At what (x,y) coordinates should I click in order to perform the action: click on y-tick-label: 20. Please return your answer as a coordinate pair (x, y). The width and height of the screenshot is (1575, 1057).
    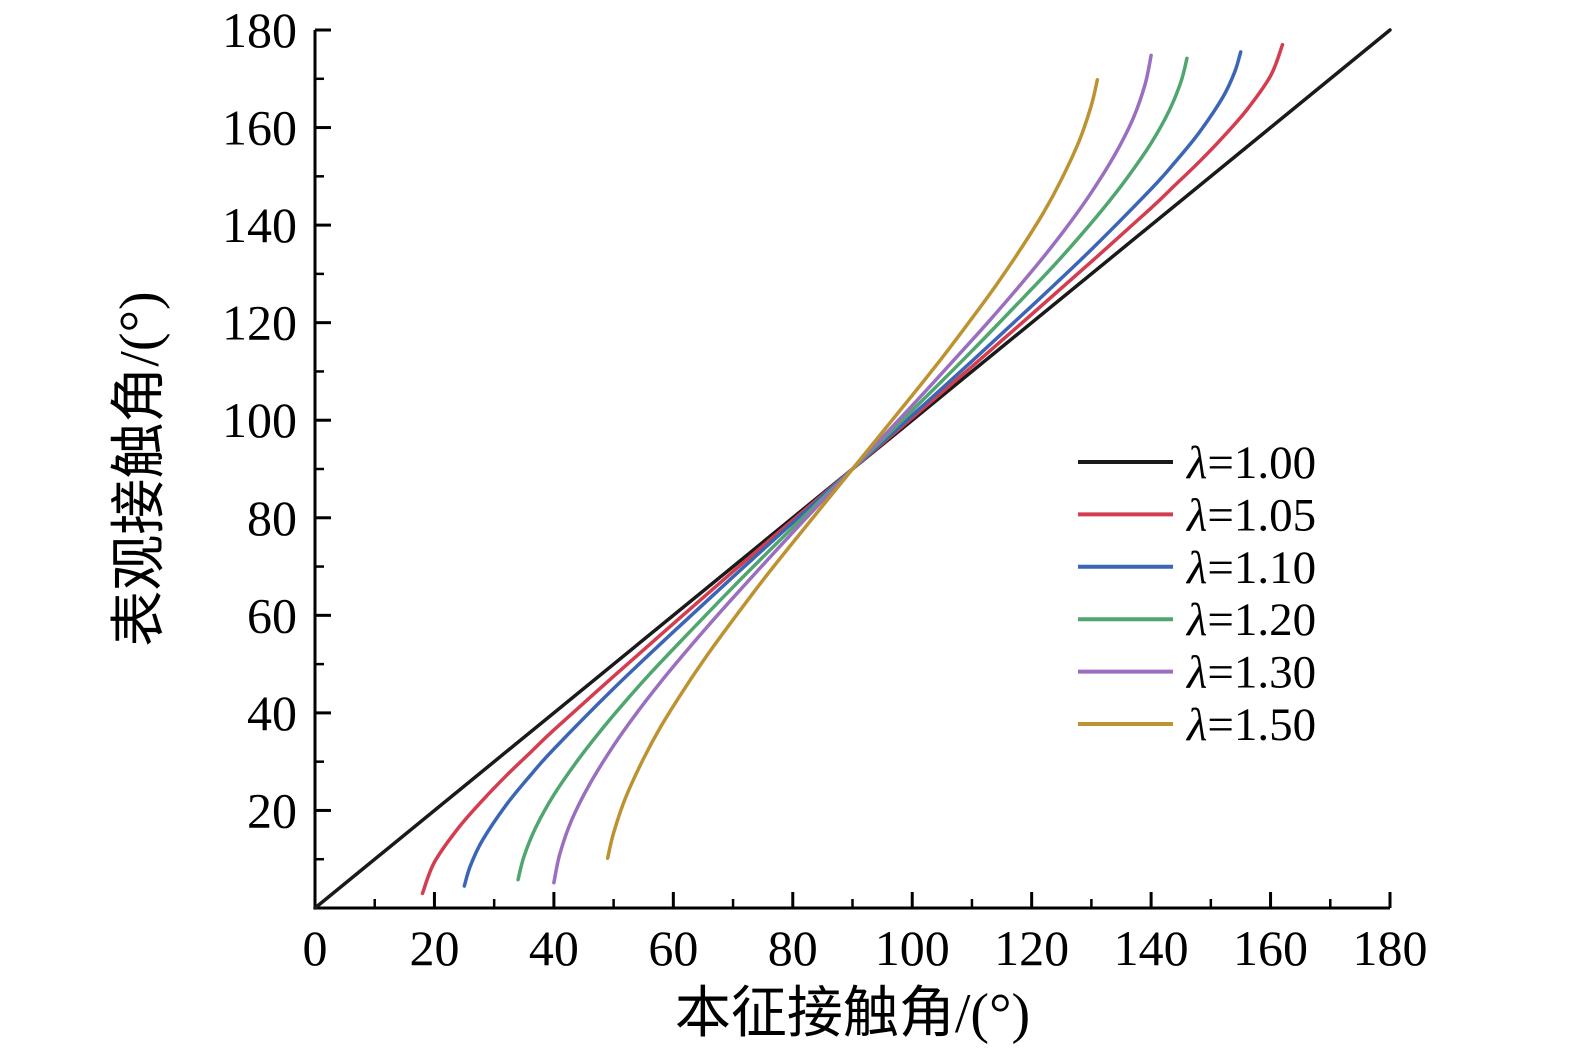
    Looking at the image, I should click on (272, 810).